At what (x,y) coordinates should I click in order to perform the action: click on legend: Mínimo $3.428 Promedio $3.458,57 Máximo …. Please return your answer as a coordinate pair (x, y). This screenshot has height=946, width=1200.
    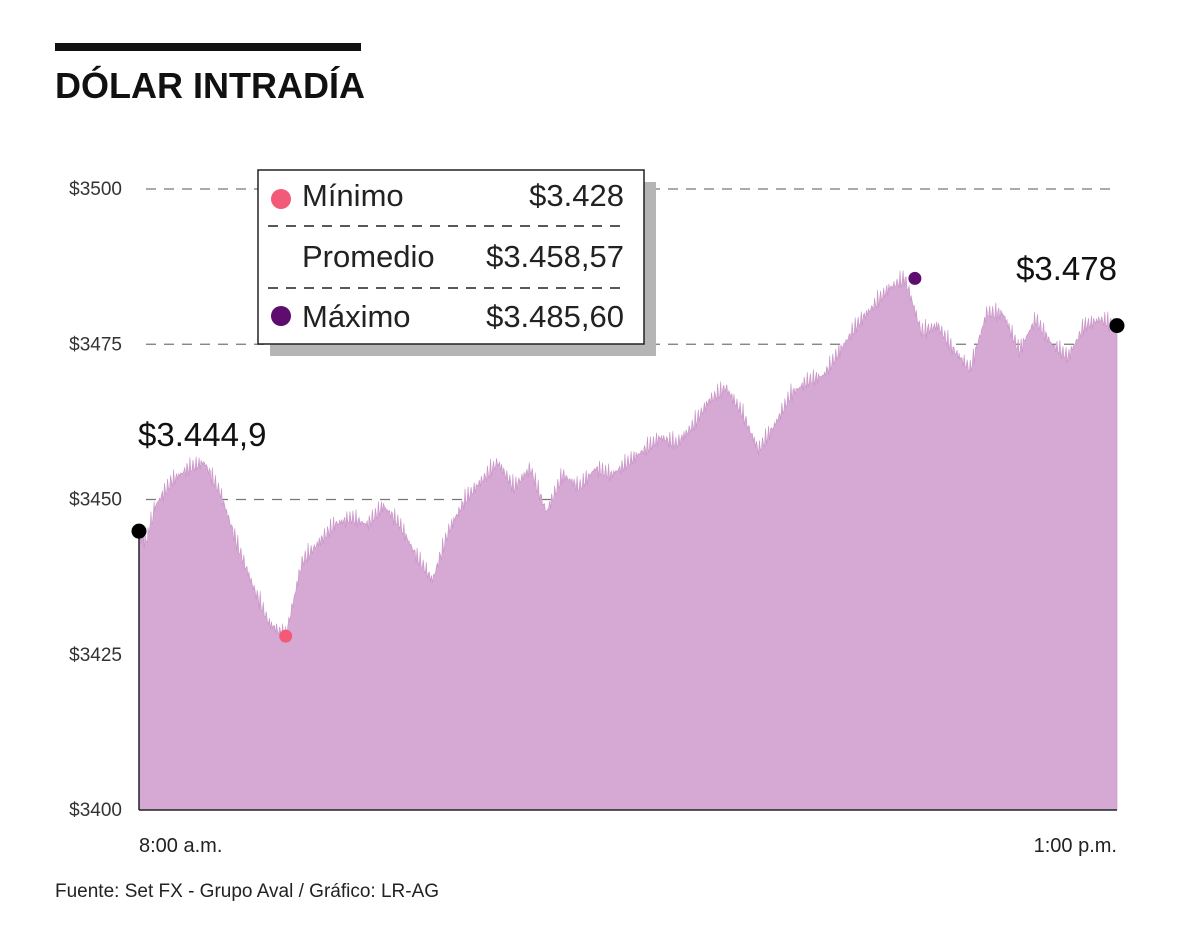
    Looking at the image, I should click on (456, 262).